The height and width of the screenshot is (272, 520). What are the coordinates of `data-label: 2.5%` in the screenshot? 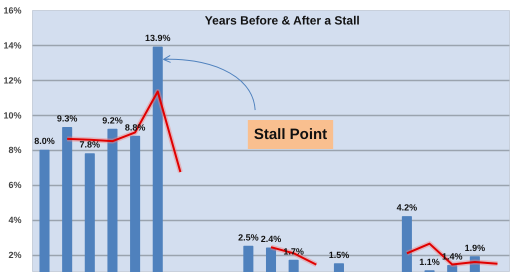 It's located at (248, 237).